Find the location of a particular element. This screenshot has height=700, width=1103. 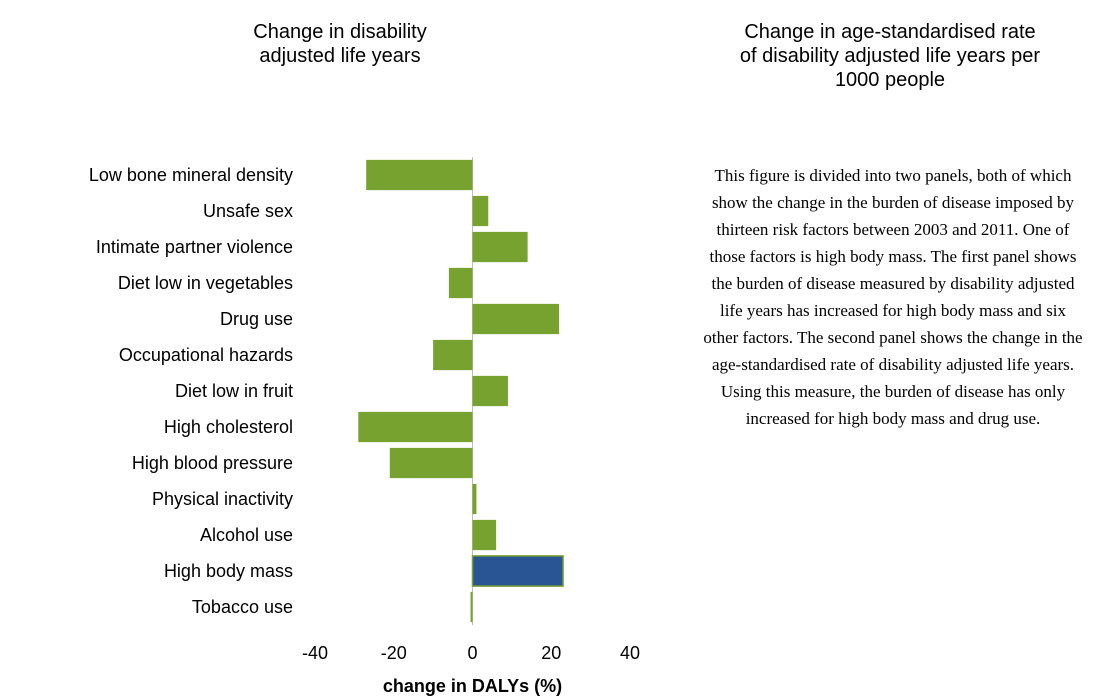

category-label: Low bone mineral density is located at coordinates (191, 175).